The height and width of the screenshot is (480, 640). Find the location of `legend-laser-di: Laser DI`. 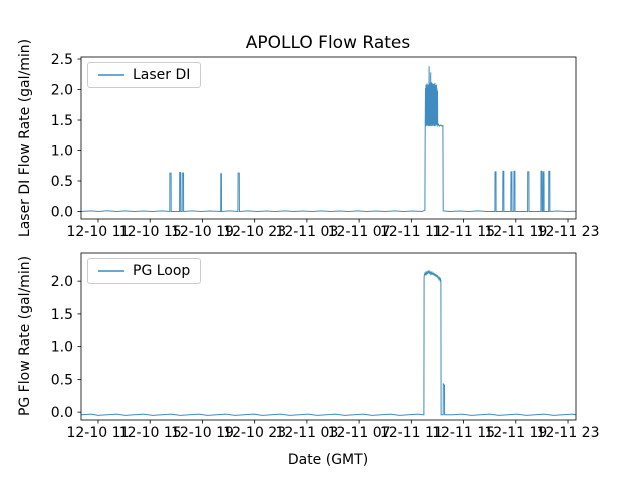

legend-laser-di: Laser DI is located at coordinates (144, 75).